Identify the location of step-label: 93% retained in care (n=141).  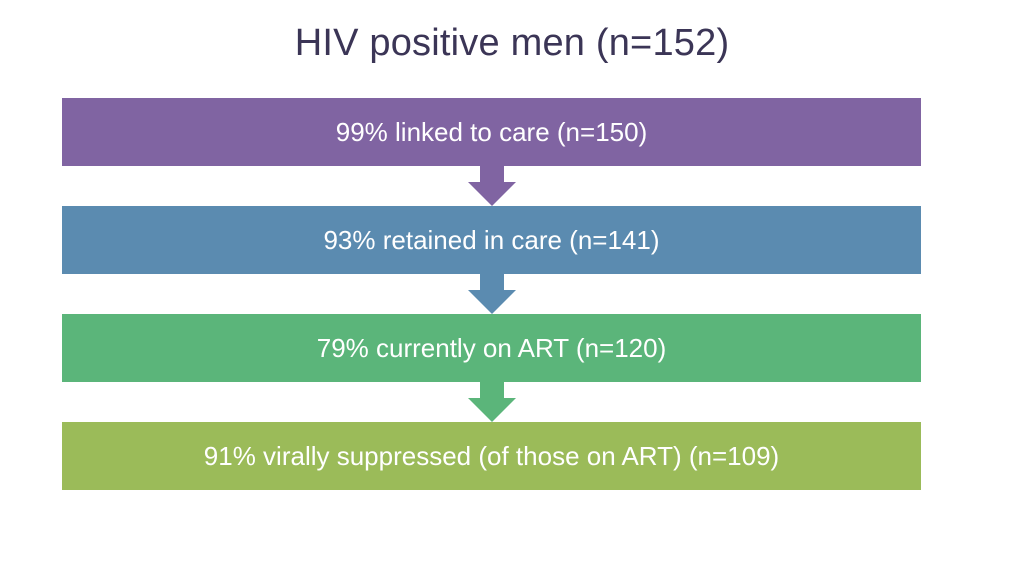
(491, 239).